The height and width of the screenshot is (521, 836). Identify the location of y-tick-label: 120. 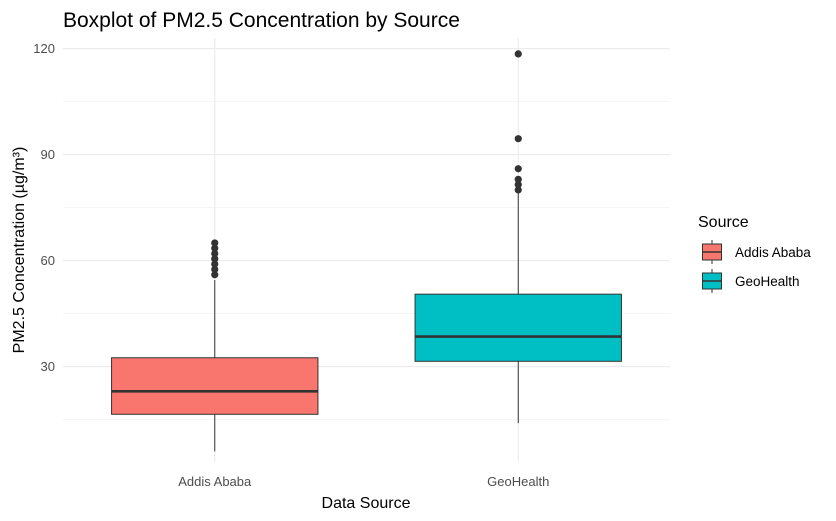
(44, 48).